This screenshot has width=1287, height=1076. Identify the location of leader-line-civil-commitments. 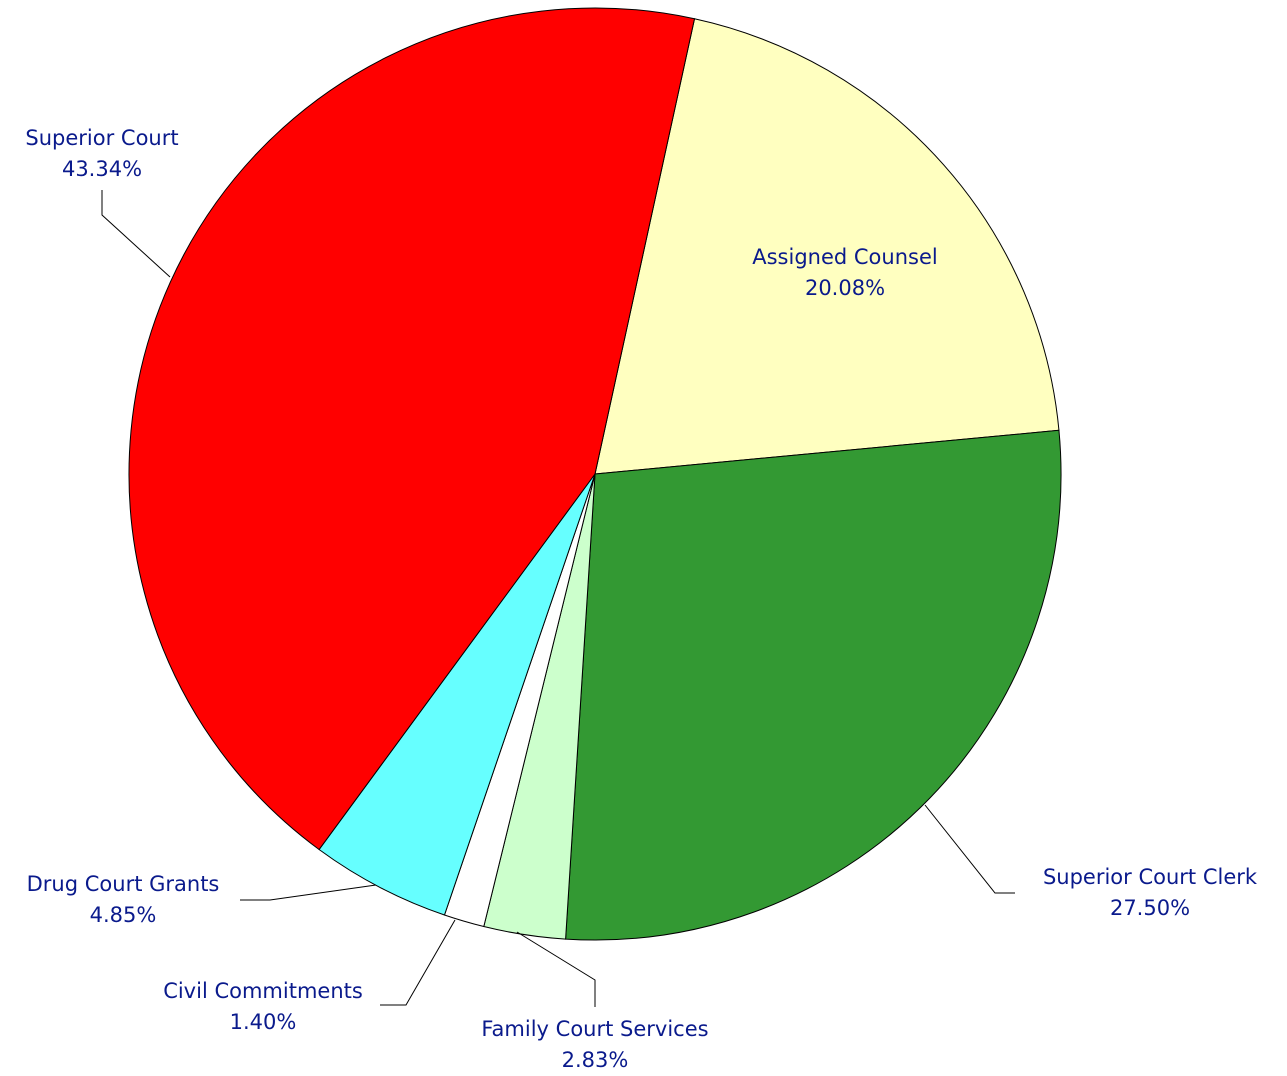
(418, 962).